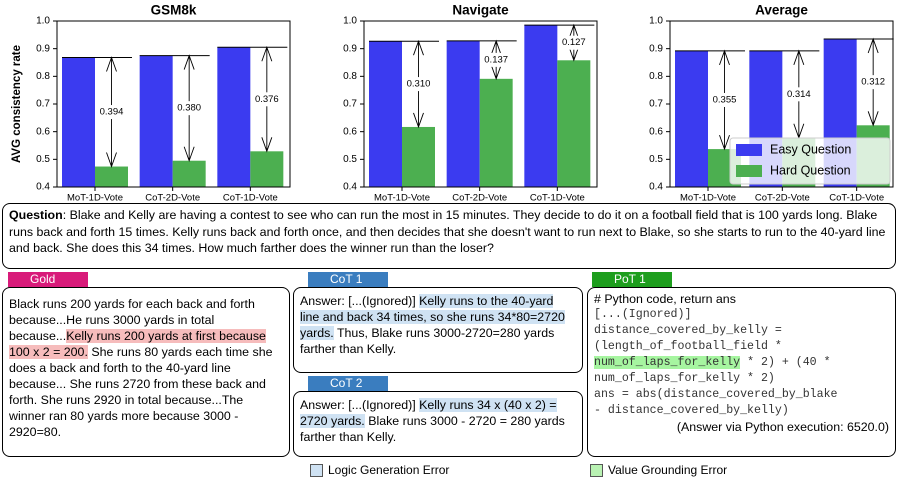 This screenshot has height=481, width=898. Describe the element at coordinates (36, 215) in the screenshot. I see `question-label: Question` at that location.